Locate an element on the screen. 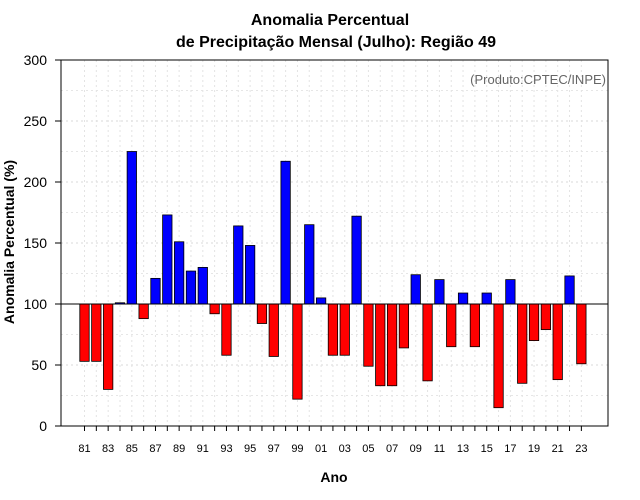  y-tick-label: 50 is located at coordinates (39, 365).